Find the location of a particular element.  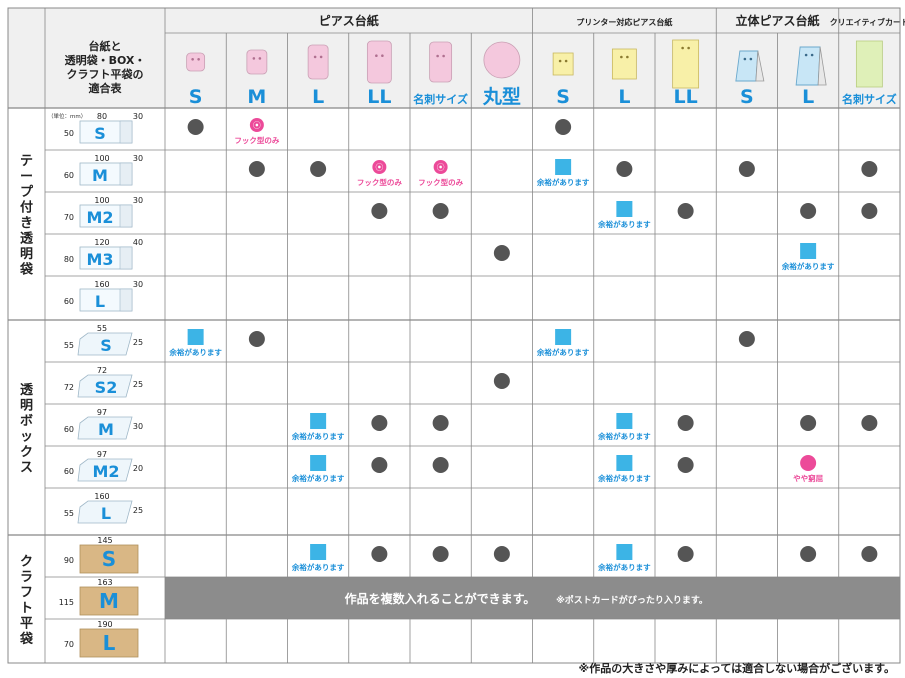

bag-height-label: 50 is located at coordinates (69, 133).